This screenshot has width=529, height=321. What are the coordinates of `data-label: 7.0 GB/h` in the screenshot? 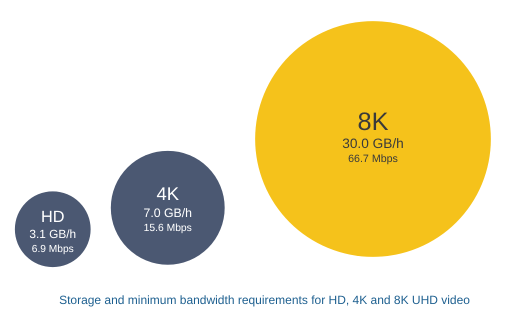 It's located at (168, 213).